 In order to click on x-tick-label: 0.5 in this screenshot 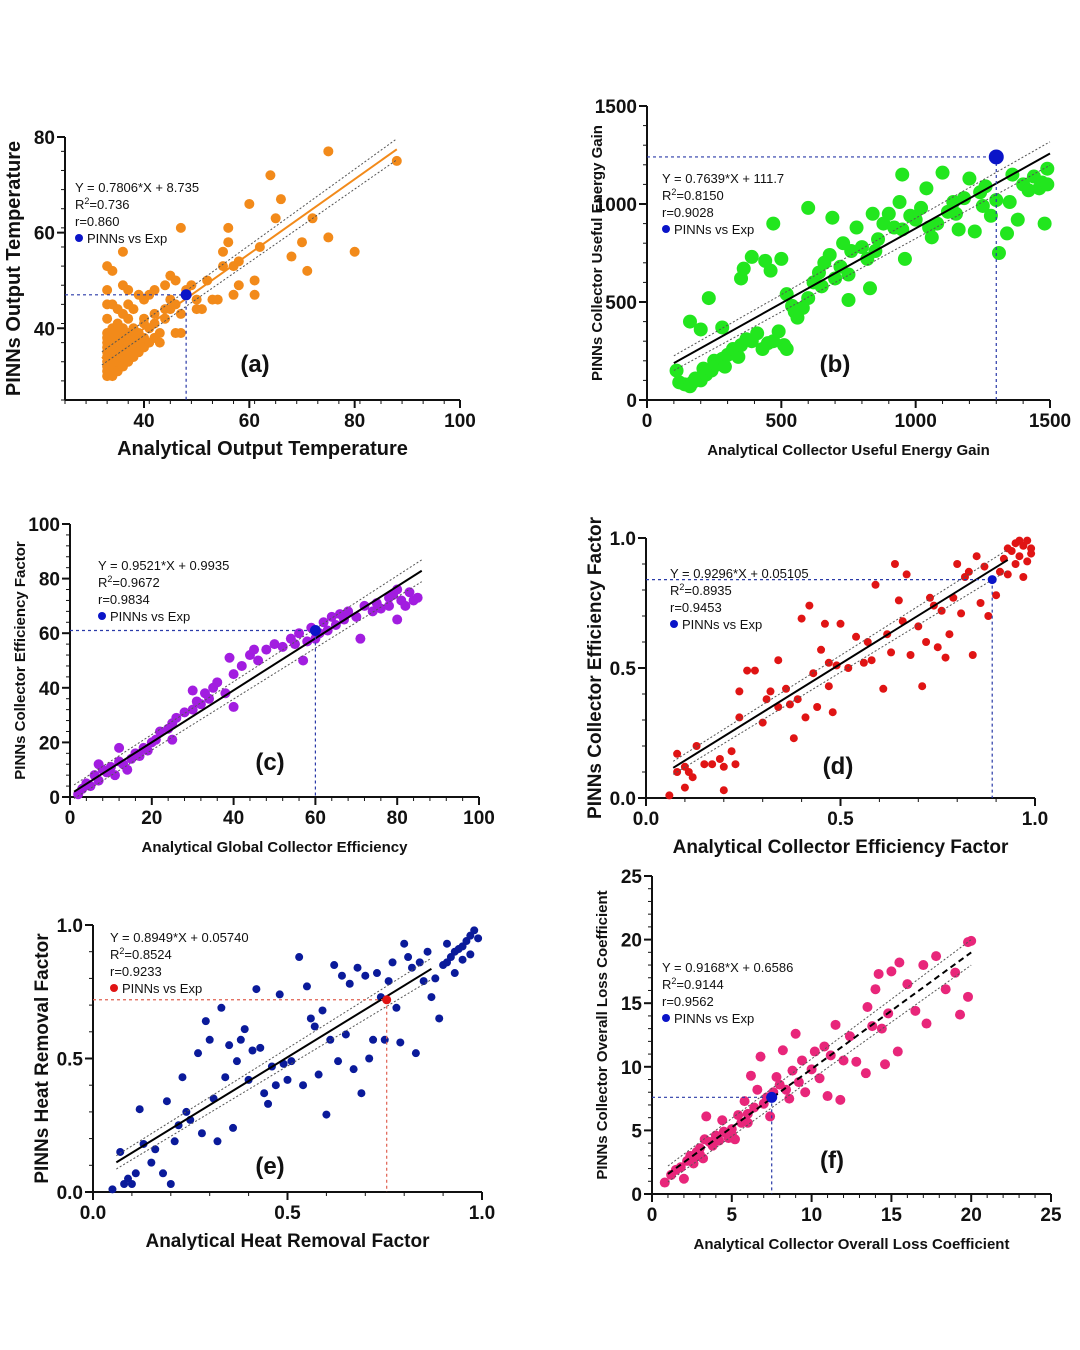, I will do `click(840, 819)`.